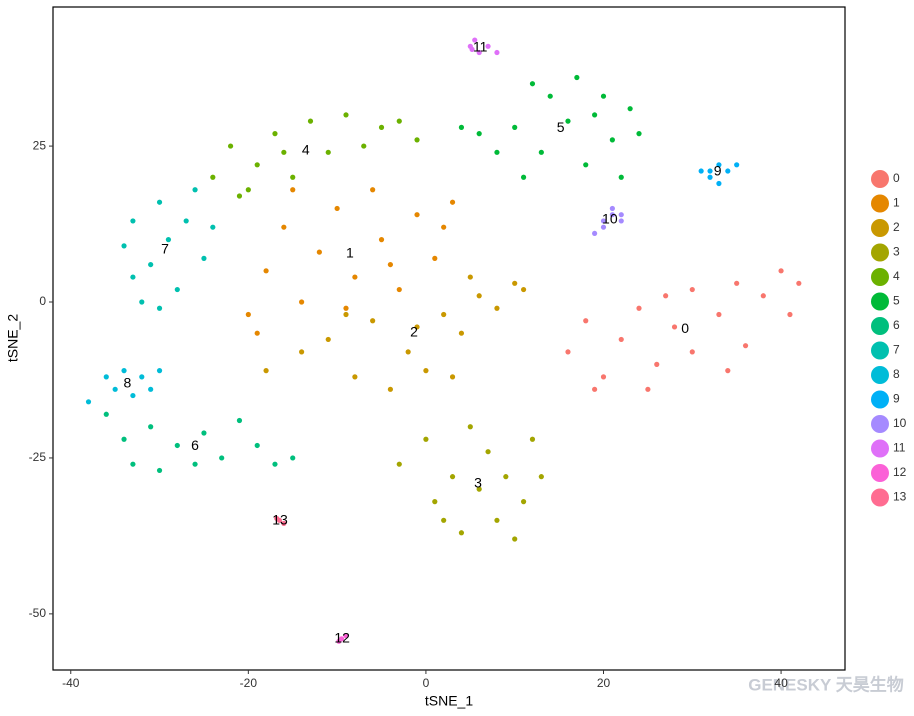 This screenshot has height=716, width=914. What do you see at coordinates (342, 637) in the screenshot?
I see `cluster-label: 12` at bounding box center [342, 637].